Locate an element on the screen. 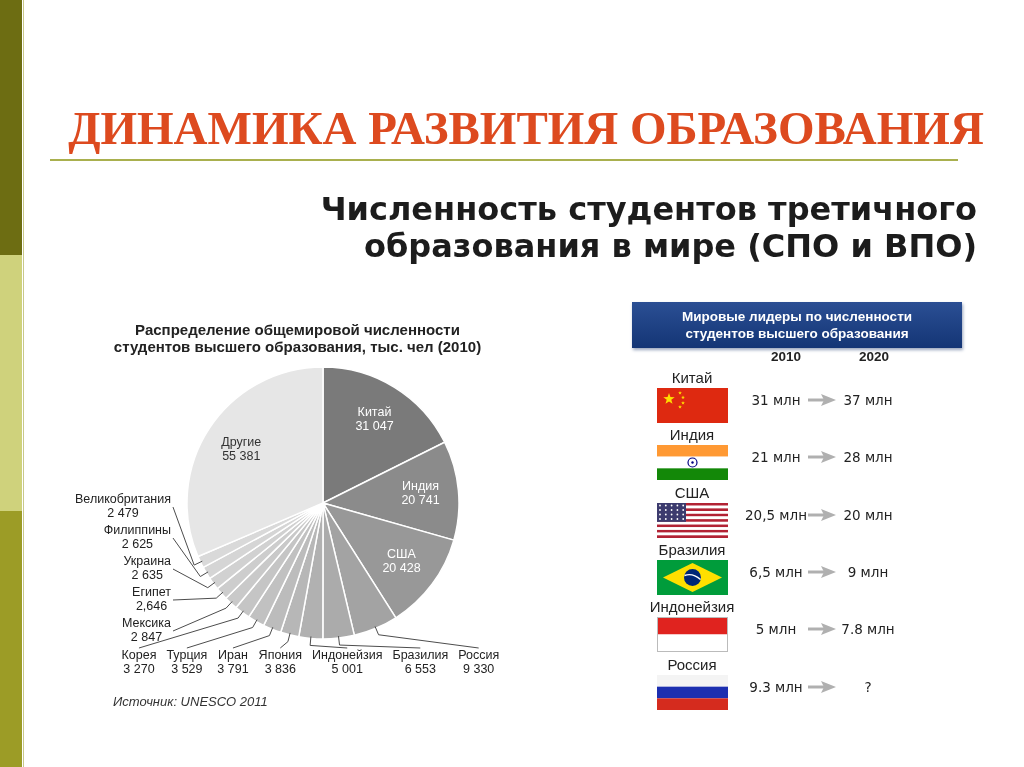 The image size is (1024, 767). data-label: 9.3 млн is located at coordinates (776, 686).